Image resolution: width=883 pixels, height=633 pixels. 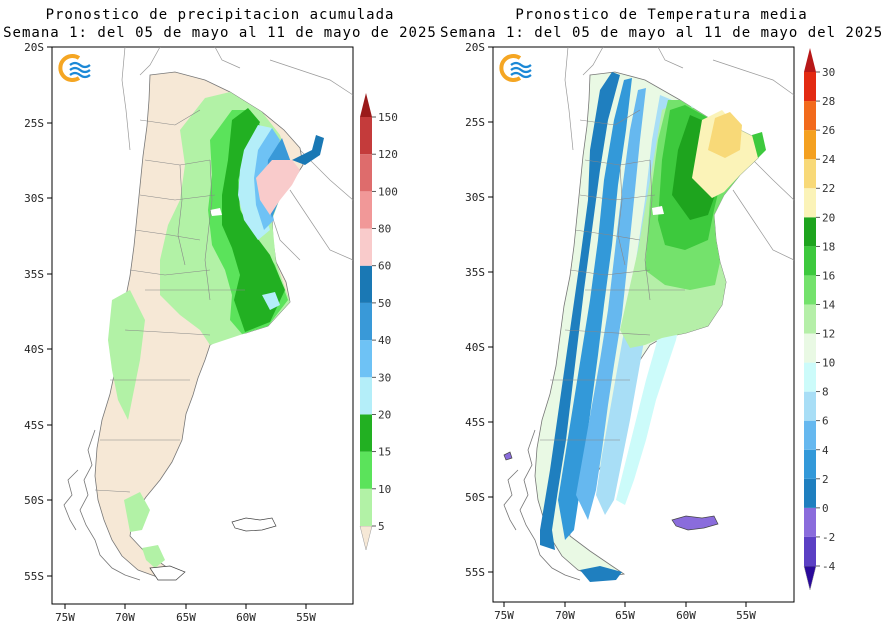 I want to click on colorbar-label: 120, so click(x=388, y=154).